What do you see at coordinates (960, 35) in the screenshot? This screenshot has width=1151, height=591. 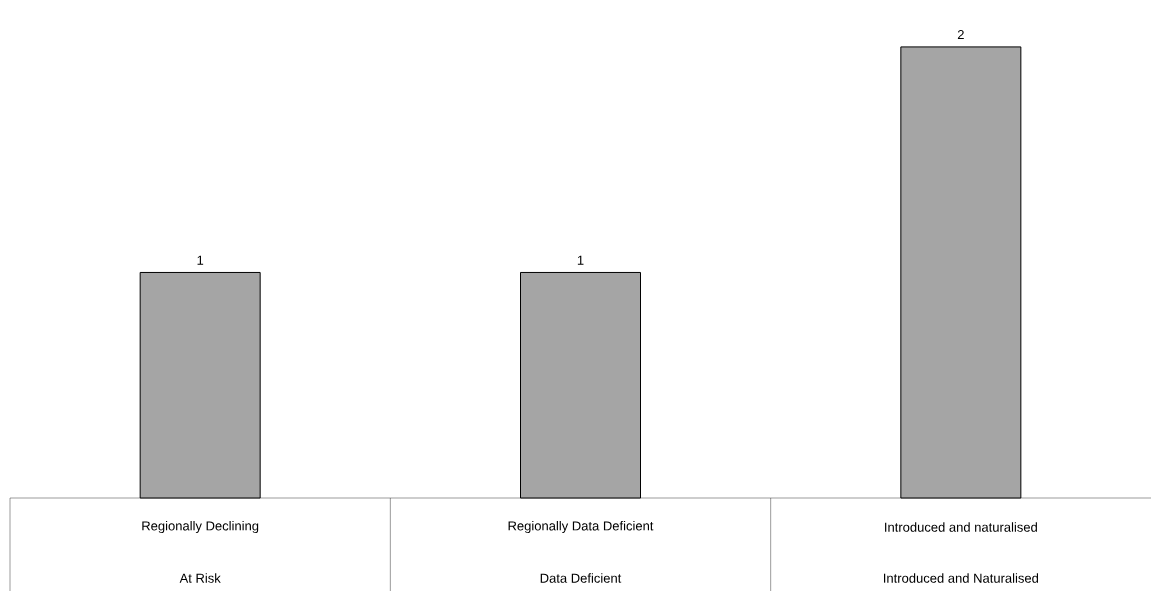 I see `data-label: 2` at bounding box center [960, 35].